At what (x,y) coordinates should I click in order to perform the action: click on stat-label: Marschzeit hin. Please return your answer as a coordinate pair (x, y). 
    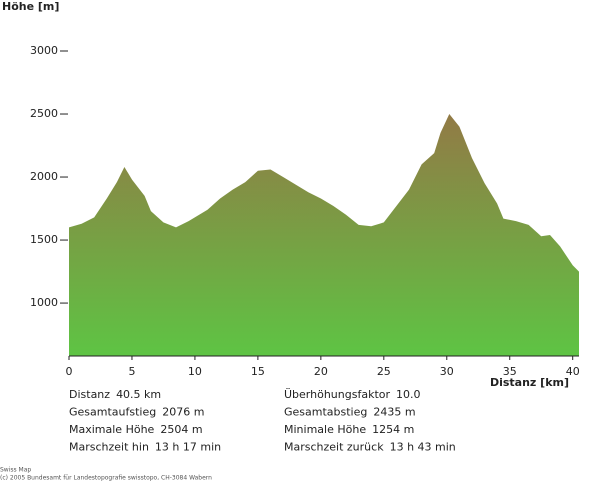
    Looking at the image, I should click on (109, 447).